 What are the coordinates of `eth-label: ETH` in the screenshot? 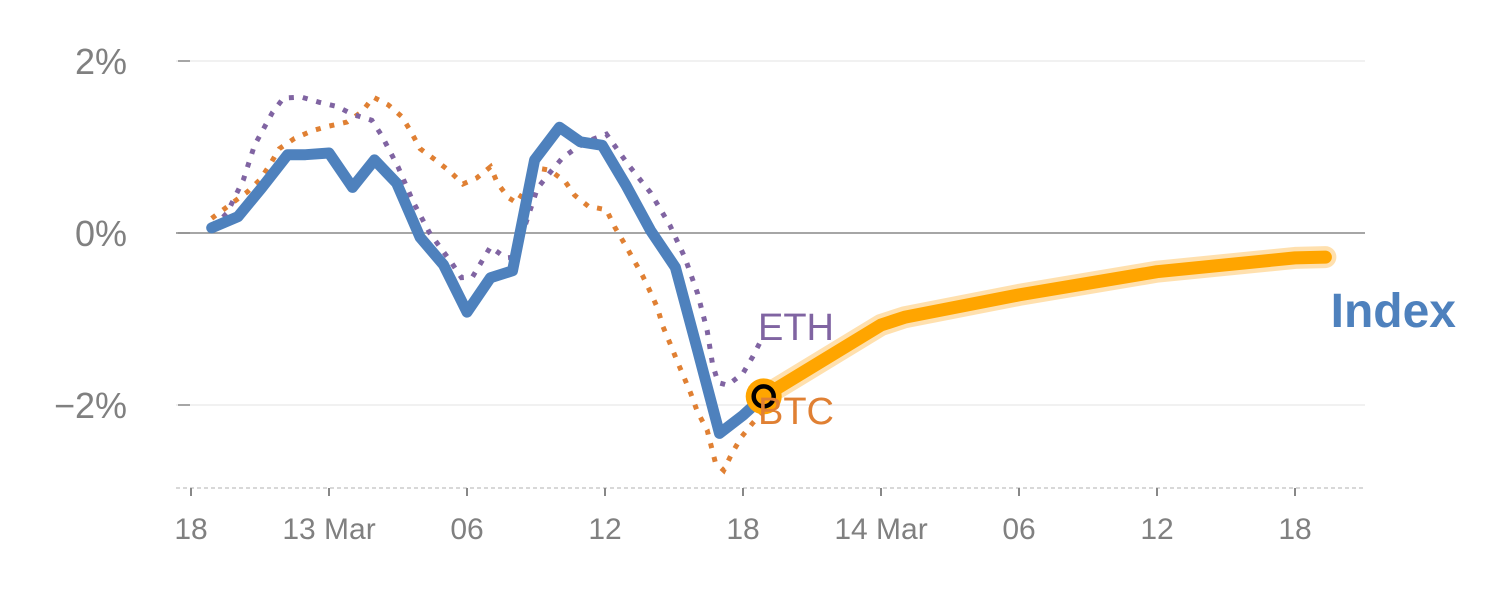 It's located at (796, 328).